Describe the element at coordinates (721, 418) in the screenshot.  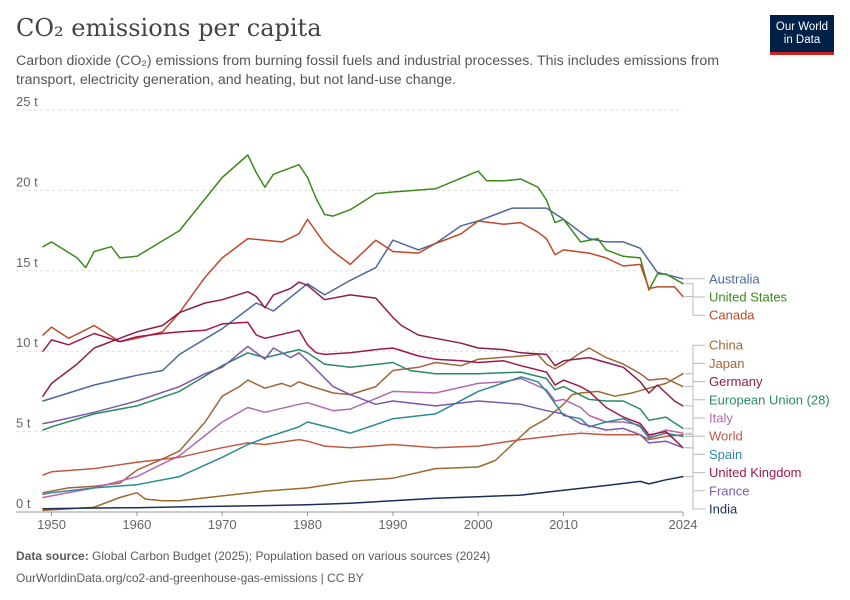
I see `legend-label: Italy` at that location.